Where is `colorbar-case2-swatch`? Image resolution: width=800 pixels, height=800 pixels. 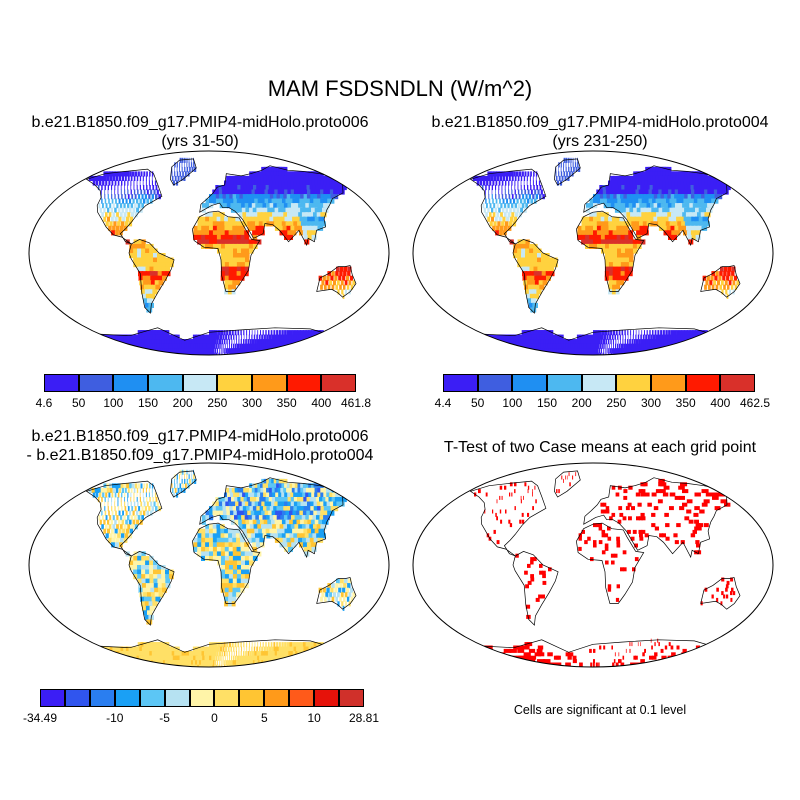
colorbar-case2-swatch is located at coordinates (599, 383).